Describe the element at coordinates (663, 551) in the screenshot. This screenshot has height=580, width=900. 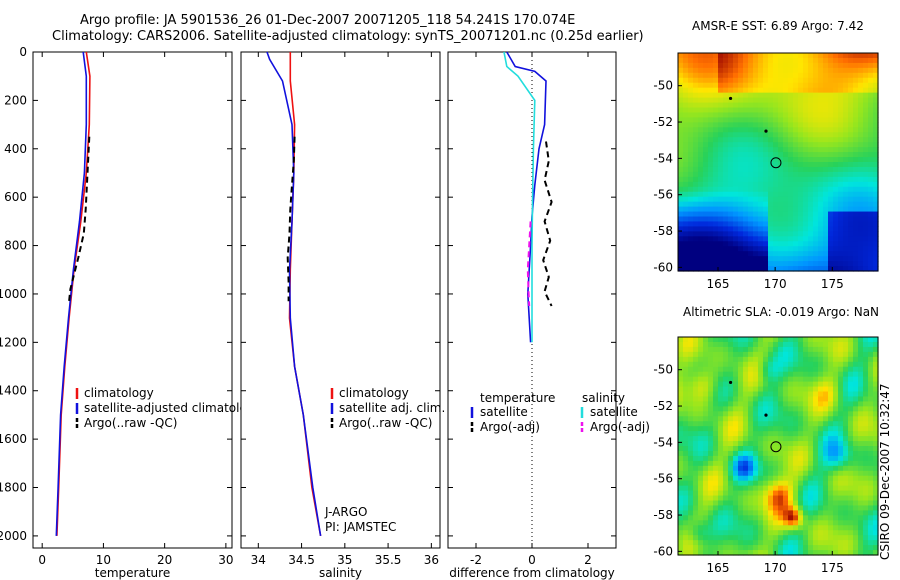
I see `sla-map-ytick-label: -60` at that location.